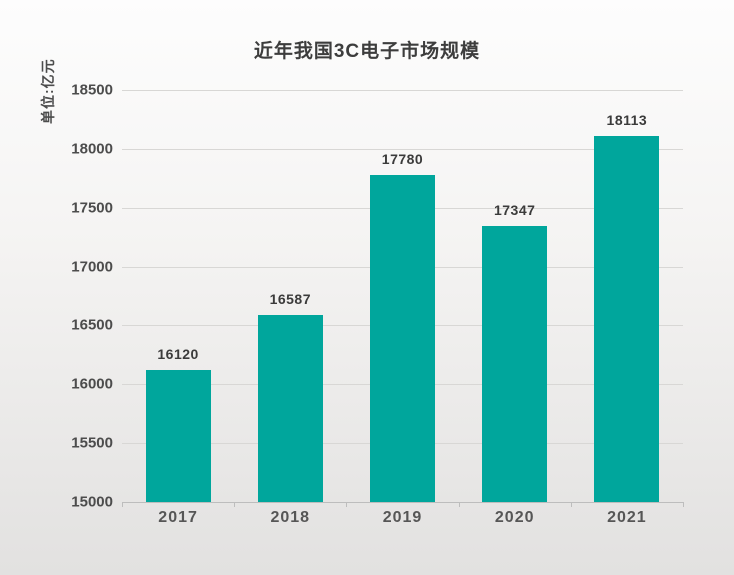 This screenshot has width=734, height=575. What do you see at coordinates (515, 363) in the screenshot?
I see `bar-2020` at bounding box center [515, 363].